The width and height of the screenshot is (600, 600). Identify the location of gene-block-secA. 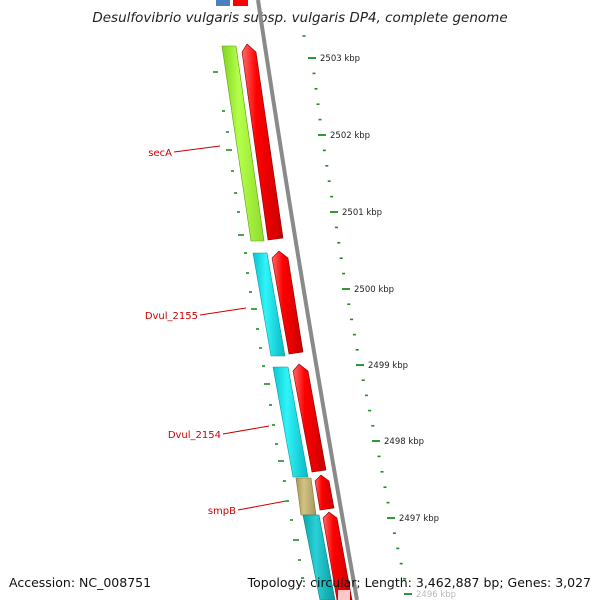
(243, 143).